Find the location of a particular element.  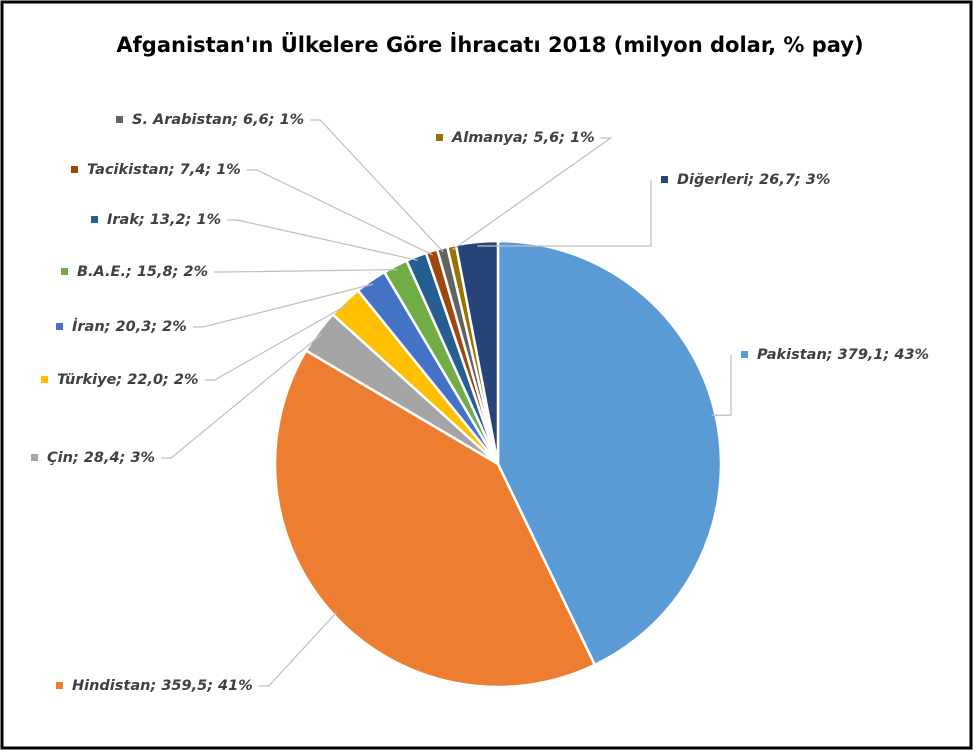

data-label: İran; 20,3; 2% is located at coordinates (129, 326).